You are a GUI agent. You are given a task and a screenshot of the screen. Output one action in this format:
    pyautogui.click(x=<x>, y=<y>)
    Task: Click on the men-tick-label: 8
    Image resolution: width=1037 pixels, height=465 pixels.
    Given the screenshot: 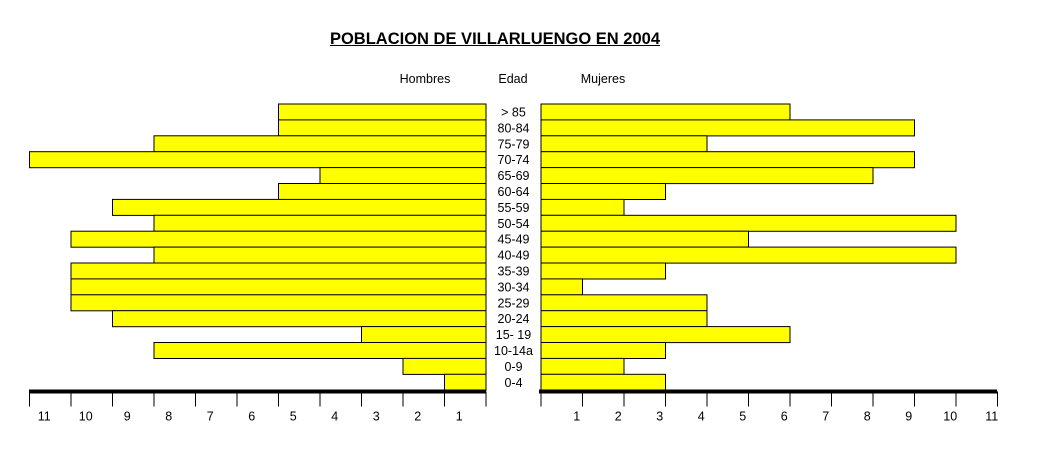 What is the action you would take?
    pyautogui.click(x=168, y=417)
    